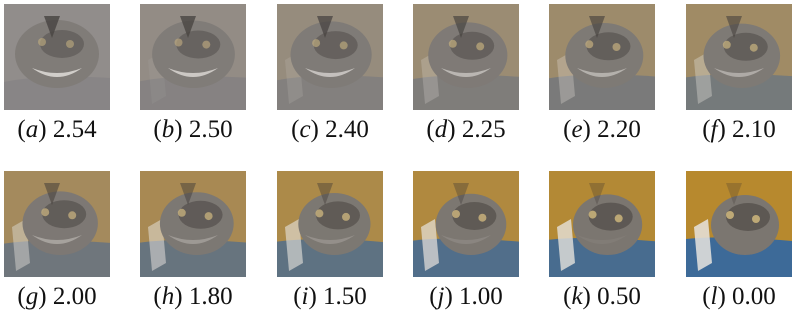 This screenshot has height=328, width=796. Describe the element at coordinates (754, 296) in the screenshot. I see `caption-value: 0.00` at that location.